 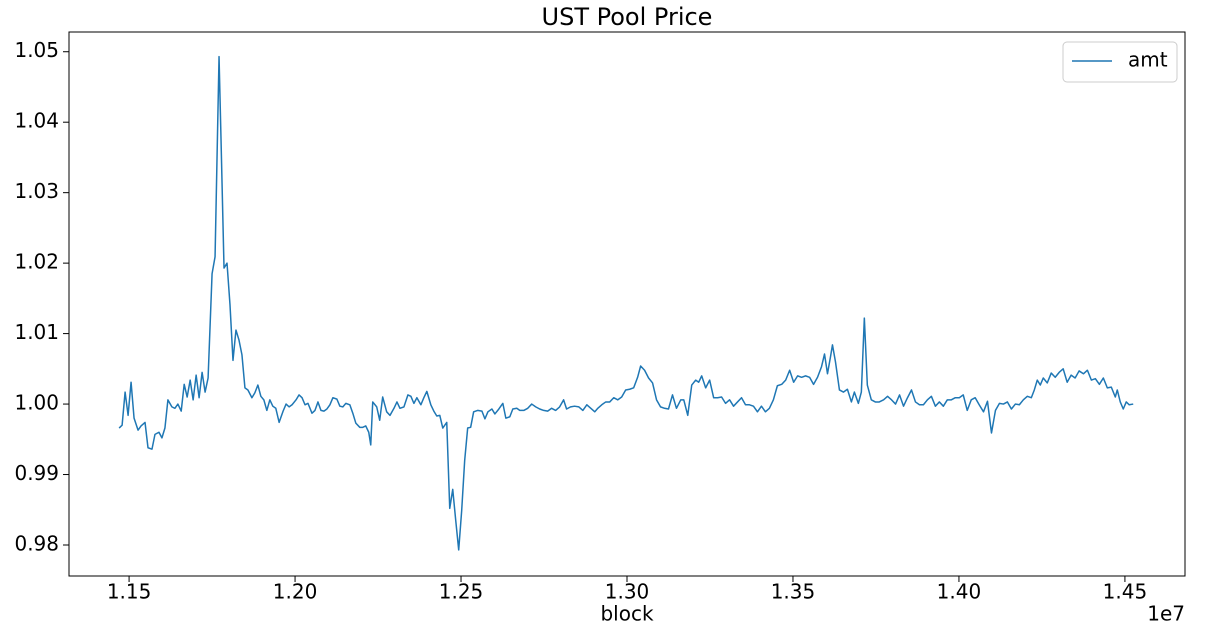 I want to click on x-tick-label: 1.20, so click(x=295, y=592).